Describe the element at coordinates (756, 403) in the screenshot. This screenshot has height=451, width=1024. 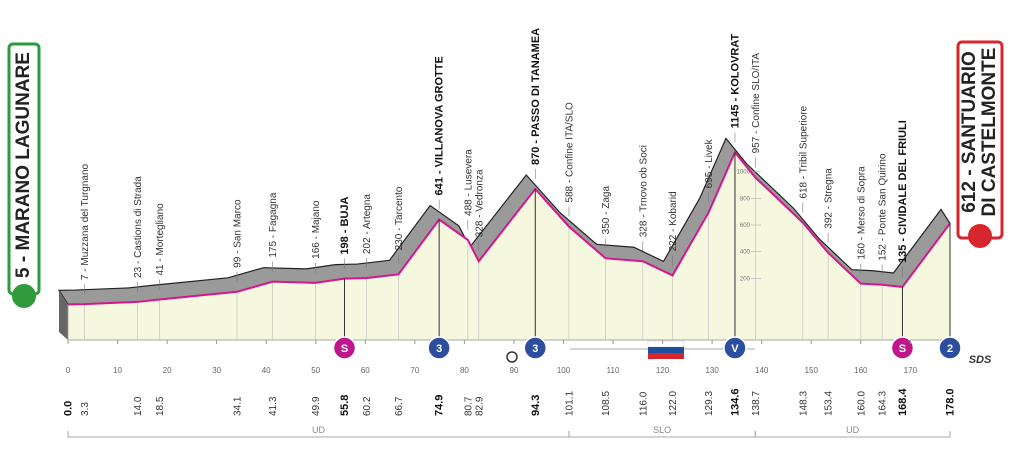
I see `km-label: 138.7` at that location.